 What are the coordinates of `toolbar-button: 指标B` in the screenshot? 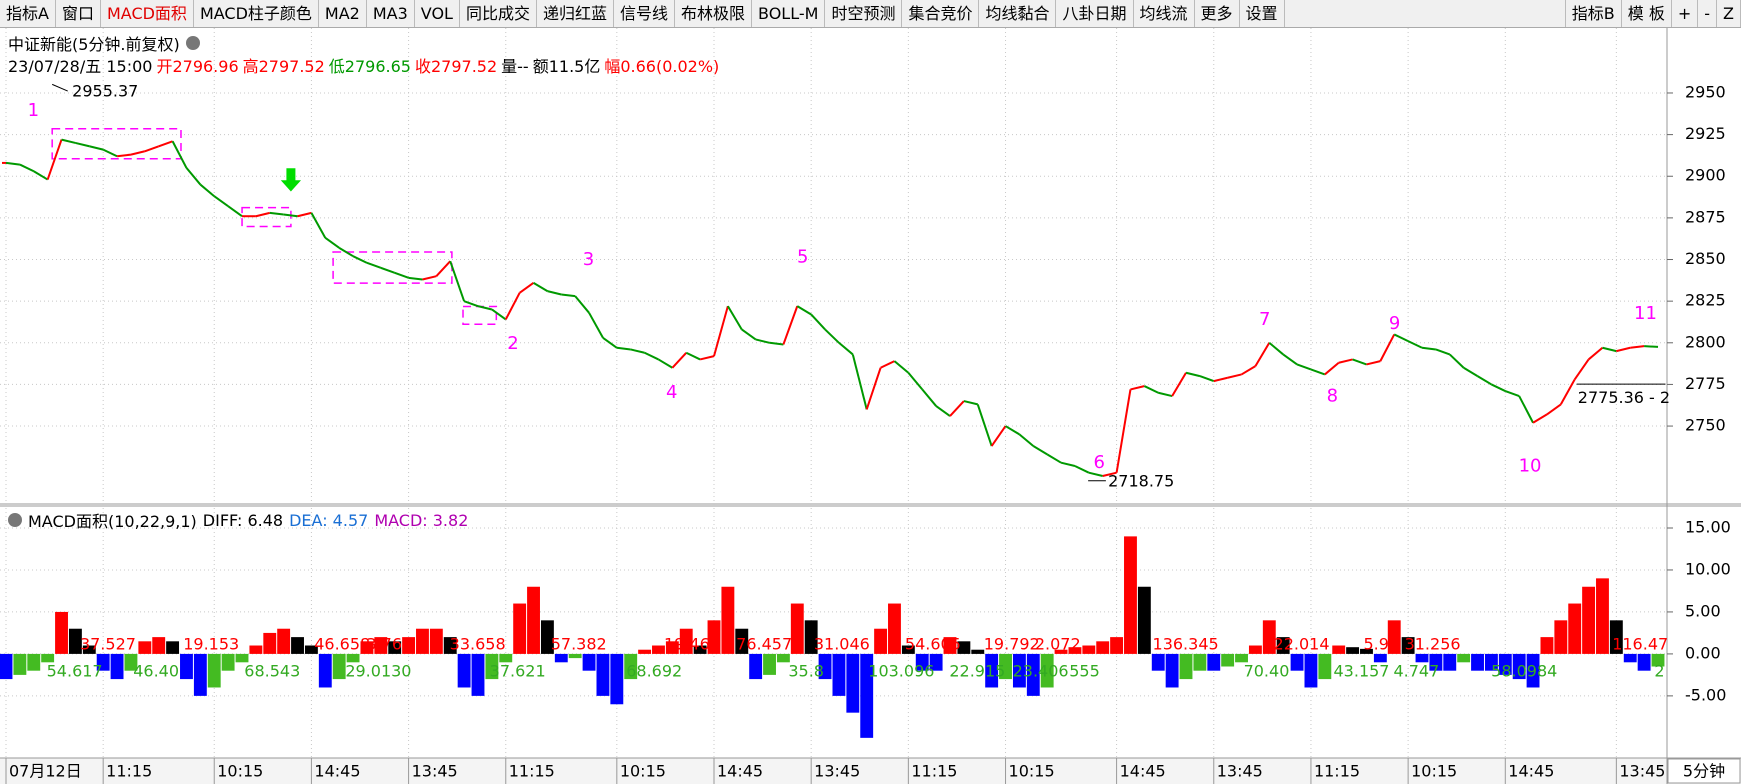 It's located at (1594, 13).